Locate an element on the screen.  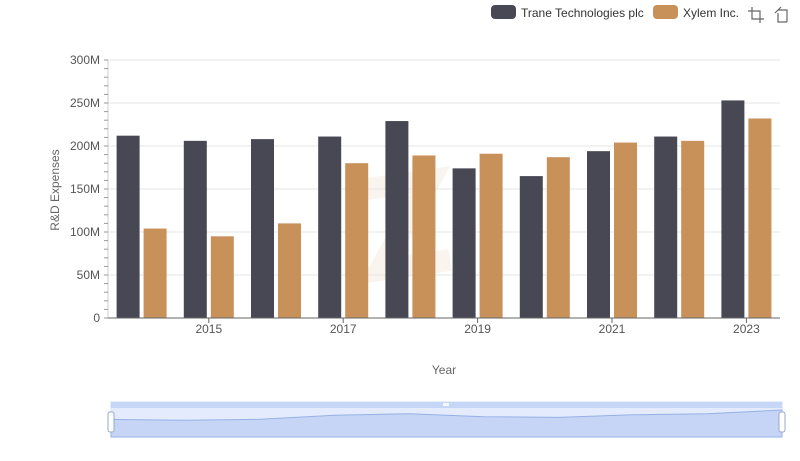
legend: Trane Technologies plc Xylem Inc. is located at coordinates (615, 12).